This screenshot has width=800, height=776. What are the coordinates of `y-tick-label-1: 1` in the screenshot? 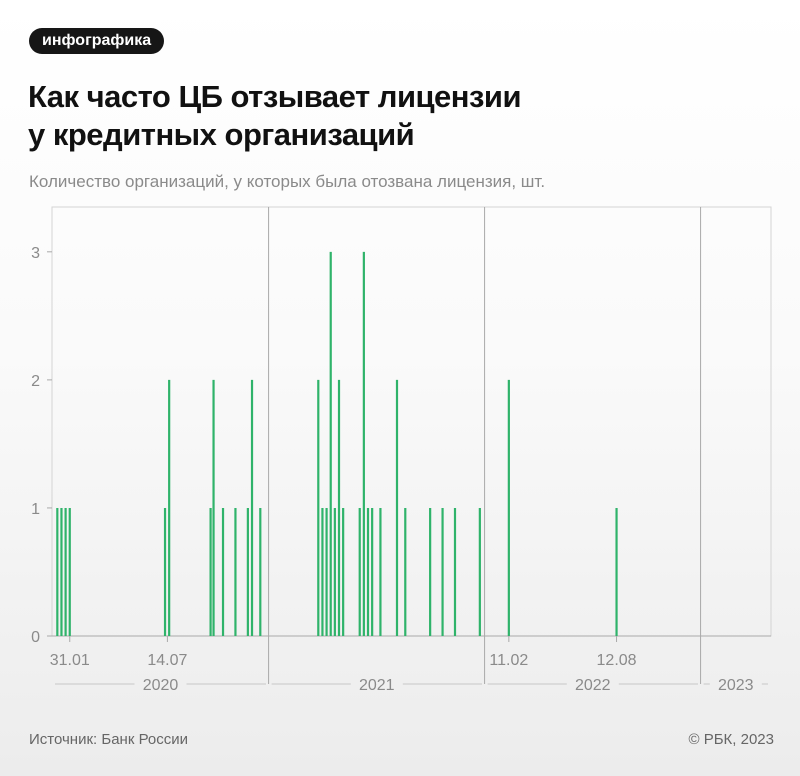 It's located at (35, 509).